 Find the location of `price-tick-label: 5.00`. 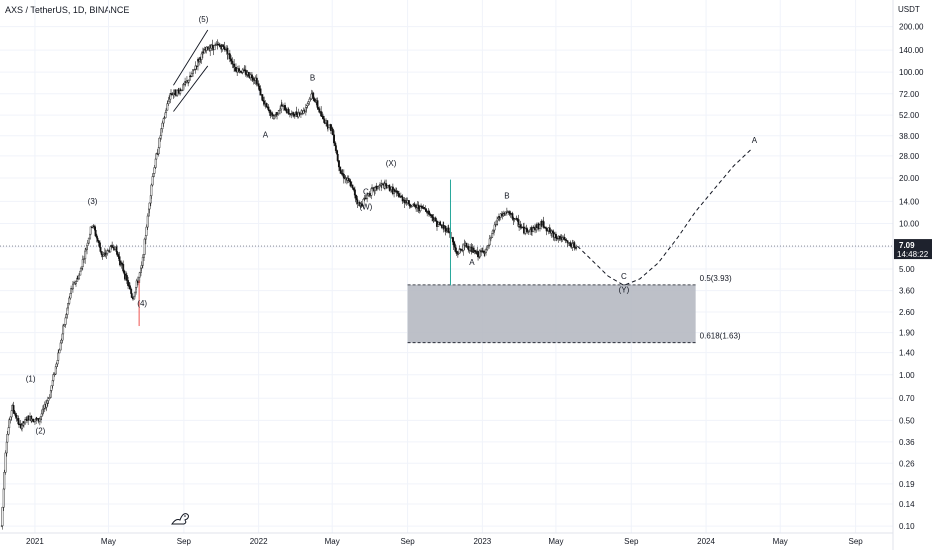

price-tick-label: 5.00 is located at coordinates (907, 269).